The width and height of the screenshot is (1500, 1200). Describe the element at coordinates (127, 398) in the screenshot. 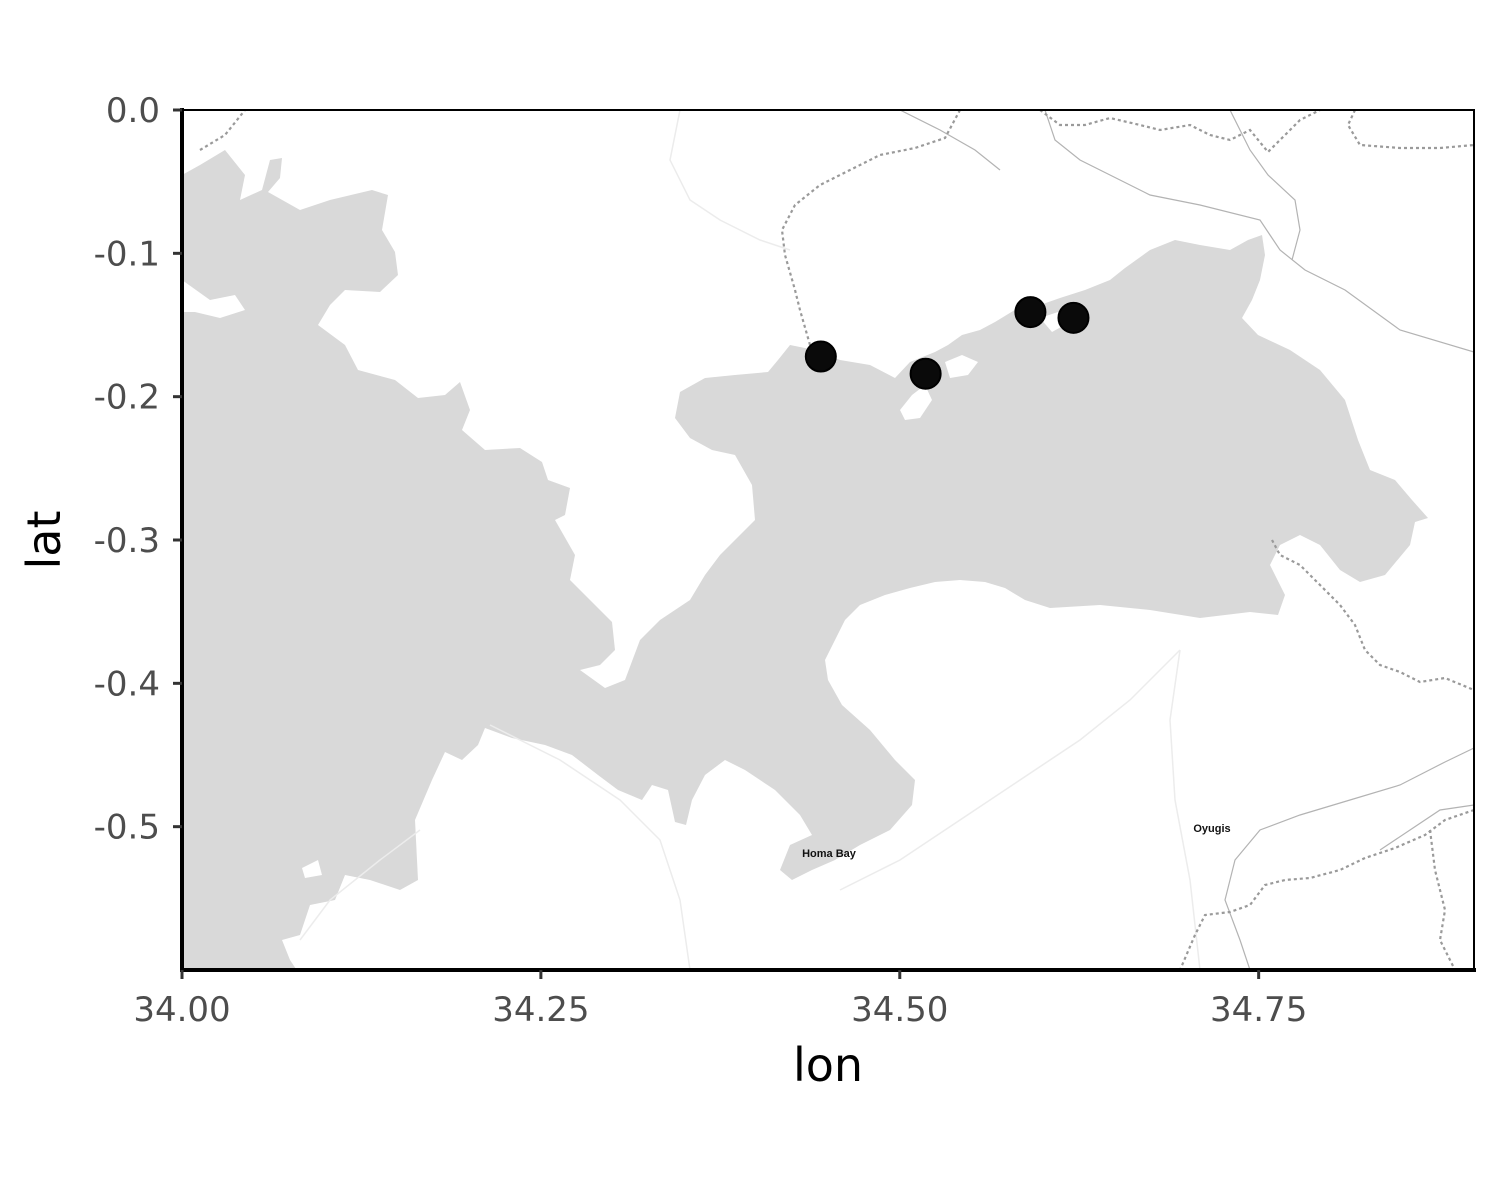

I see `y-tick-label: -0.2` at that location.